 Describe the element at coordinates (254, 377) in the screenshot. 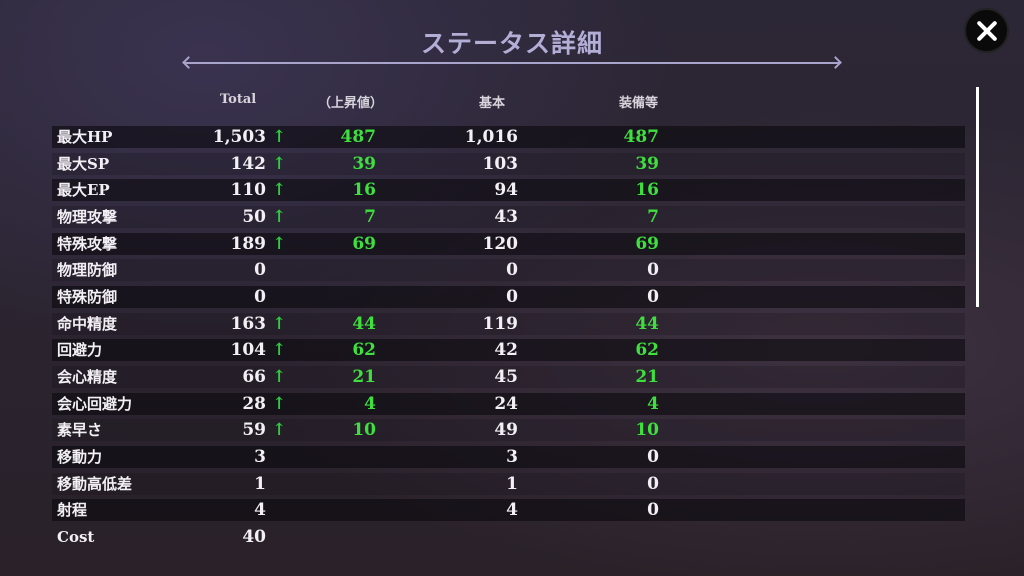

I see `total-value: 66` at that location.